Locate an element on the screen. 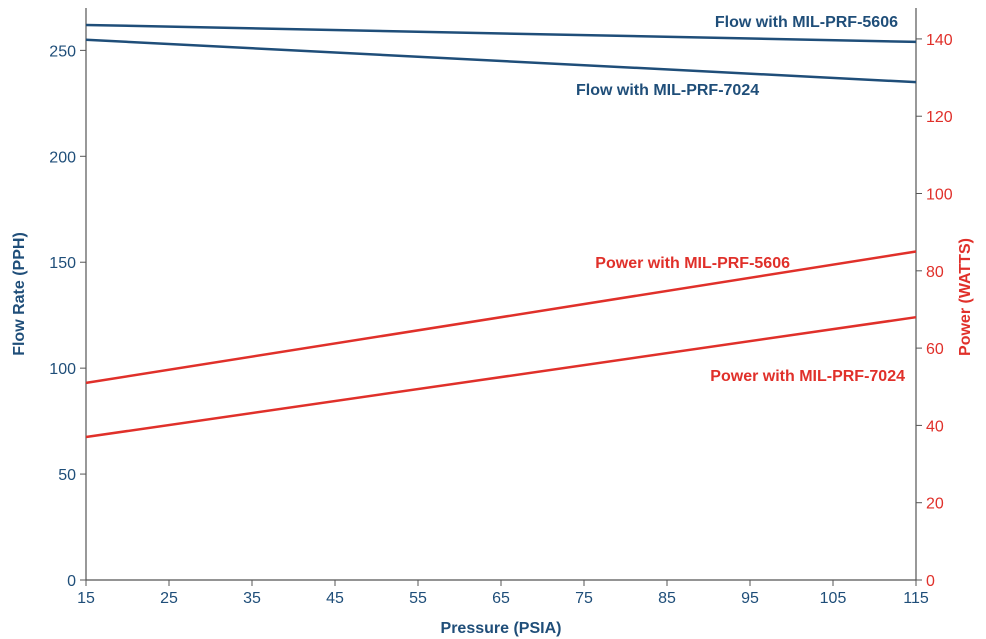 Image resolution: width=986 pixels, height=639 pixels. y-left-tick-label: 200 is located at coordinates (62, 157).